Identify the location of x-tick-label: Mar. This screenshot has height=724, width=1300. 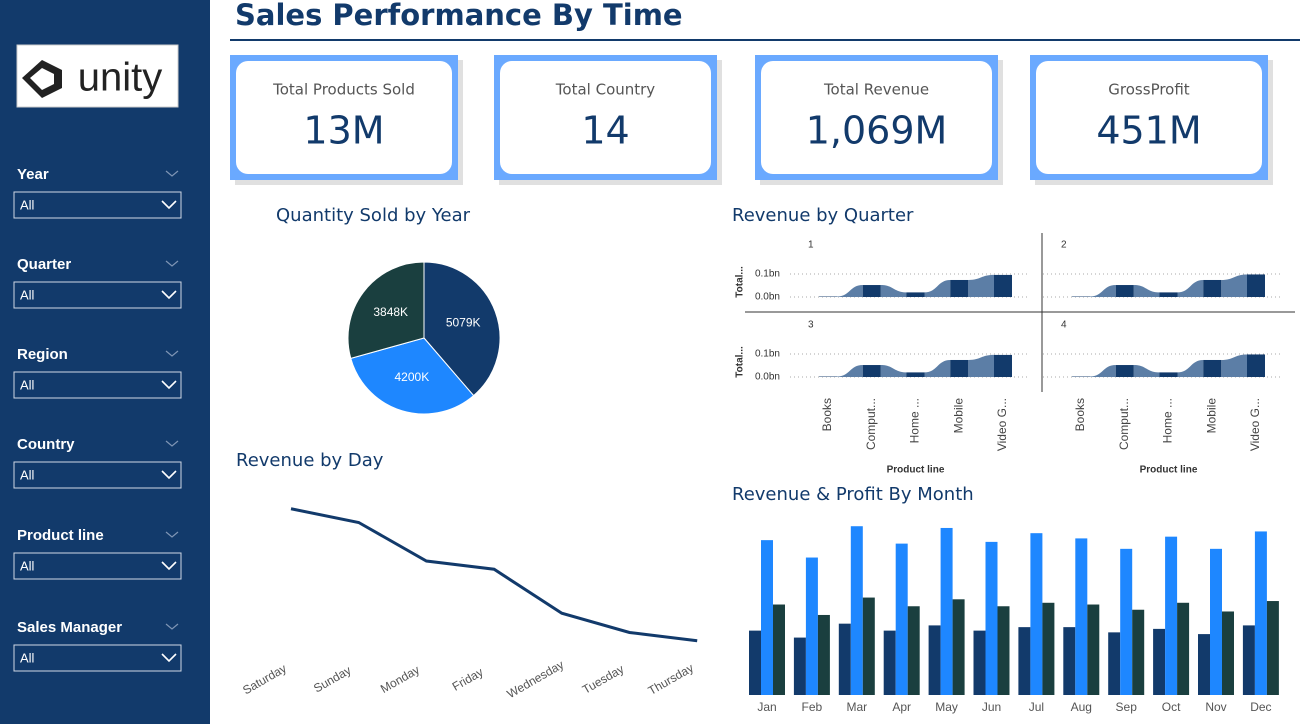
(856, 707).